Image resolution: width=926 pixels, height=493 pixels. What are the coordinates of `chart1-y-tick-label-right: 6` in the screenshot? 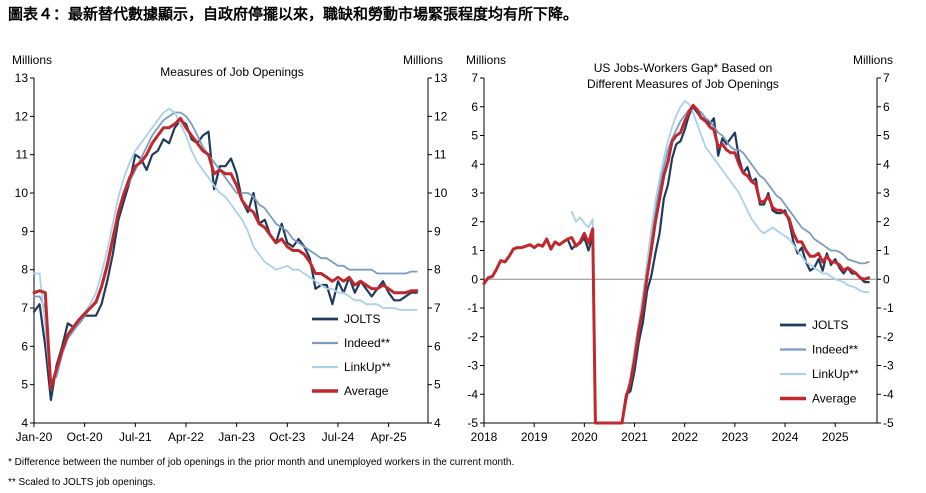 It's located at (437, 346).